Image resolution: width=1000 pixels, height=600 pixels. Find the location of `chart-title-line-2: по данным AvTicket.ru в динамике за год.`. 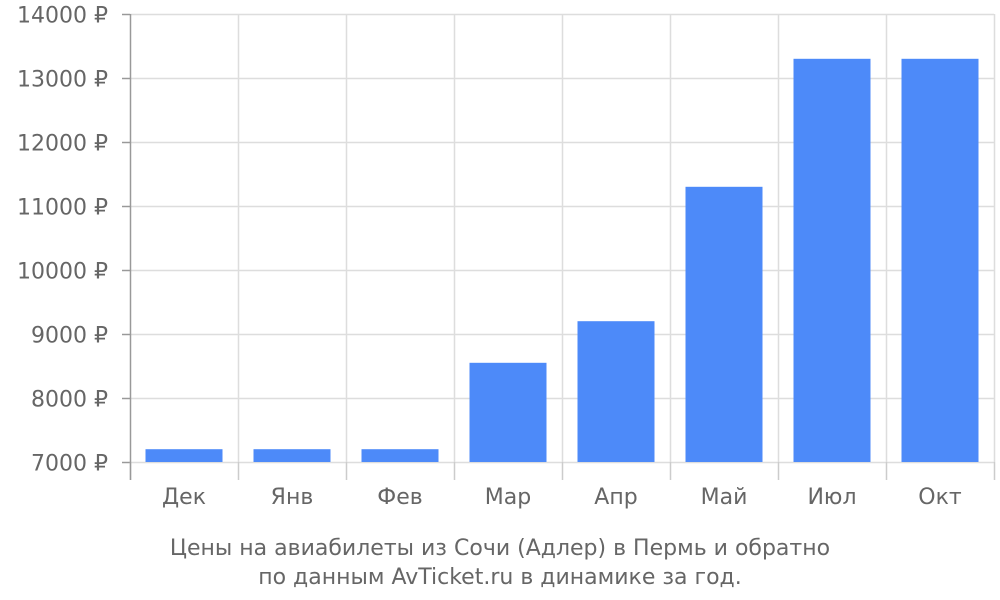

chart-title-line-2: по данным AvTicket.ru в динамике за год. is located at coordinates (500, 577).